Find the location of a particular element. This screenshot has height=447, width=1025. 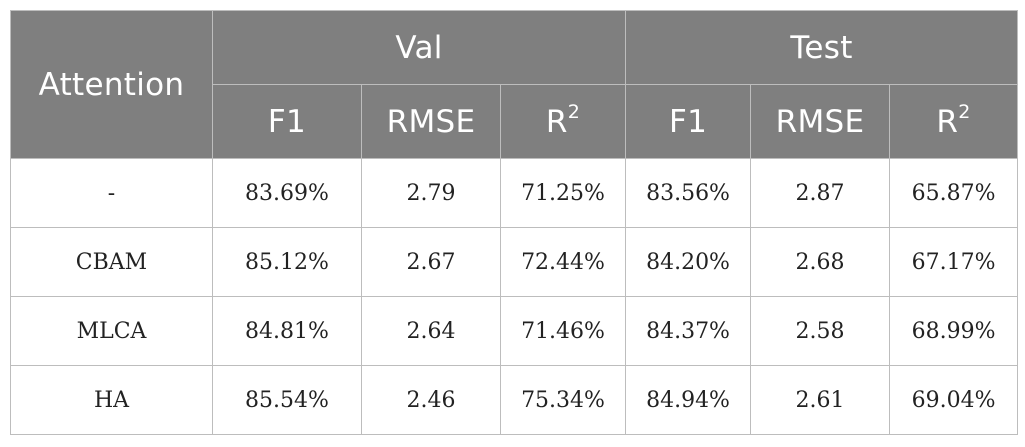

data-cell: 2.68 is located at coordinates (820, 262).